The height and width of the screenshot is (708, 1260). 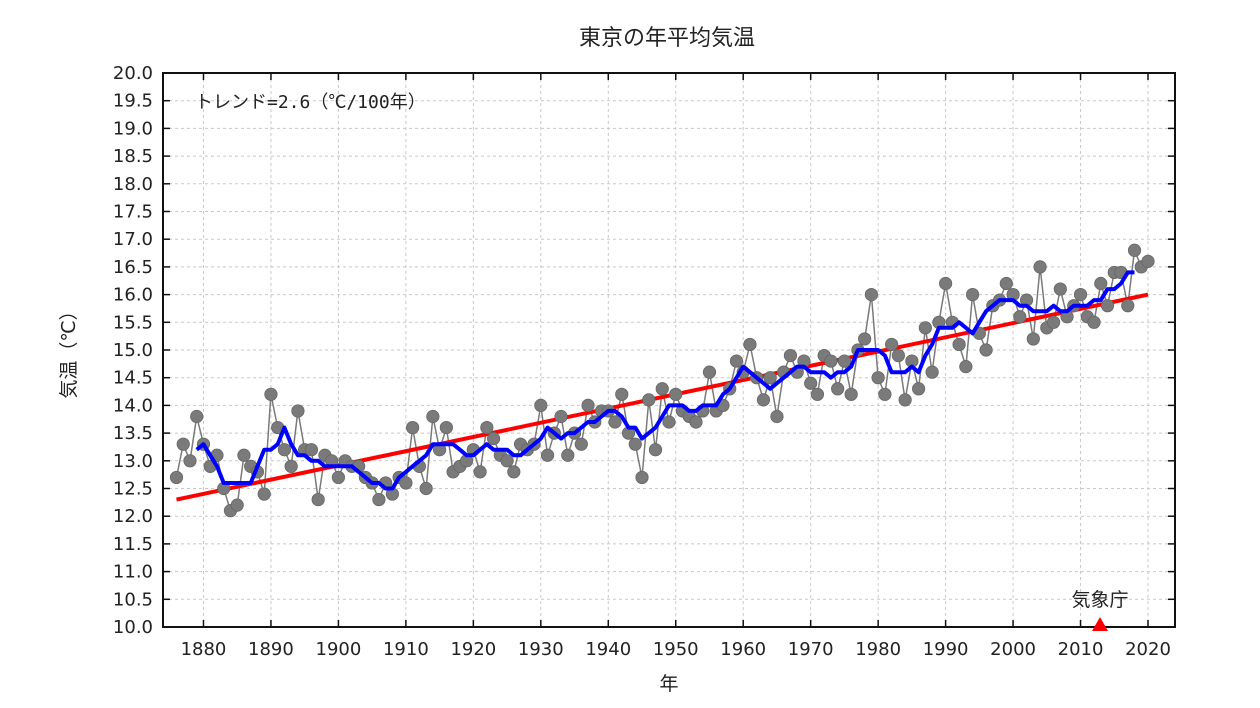 What do you see at coordinates (1099, 600) in the screenshot?
I see `credit-label: 気象庁` at bounding box center [1099, 600].